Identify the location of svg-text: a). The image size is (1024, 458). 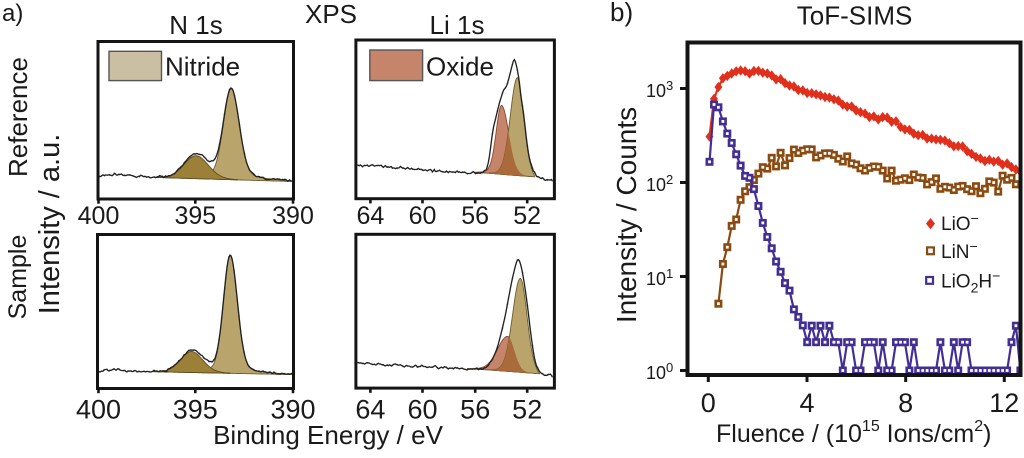
(12, 13).